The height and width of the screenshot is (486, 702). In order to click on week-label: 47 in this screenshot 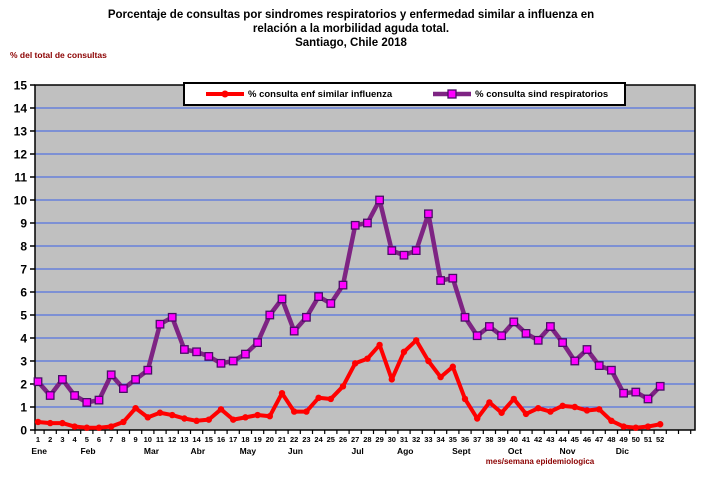, I will do `click(599, 439)`.